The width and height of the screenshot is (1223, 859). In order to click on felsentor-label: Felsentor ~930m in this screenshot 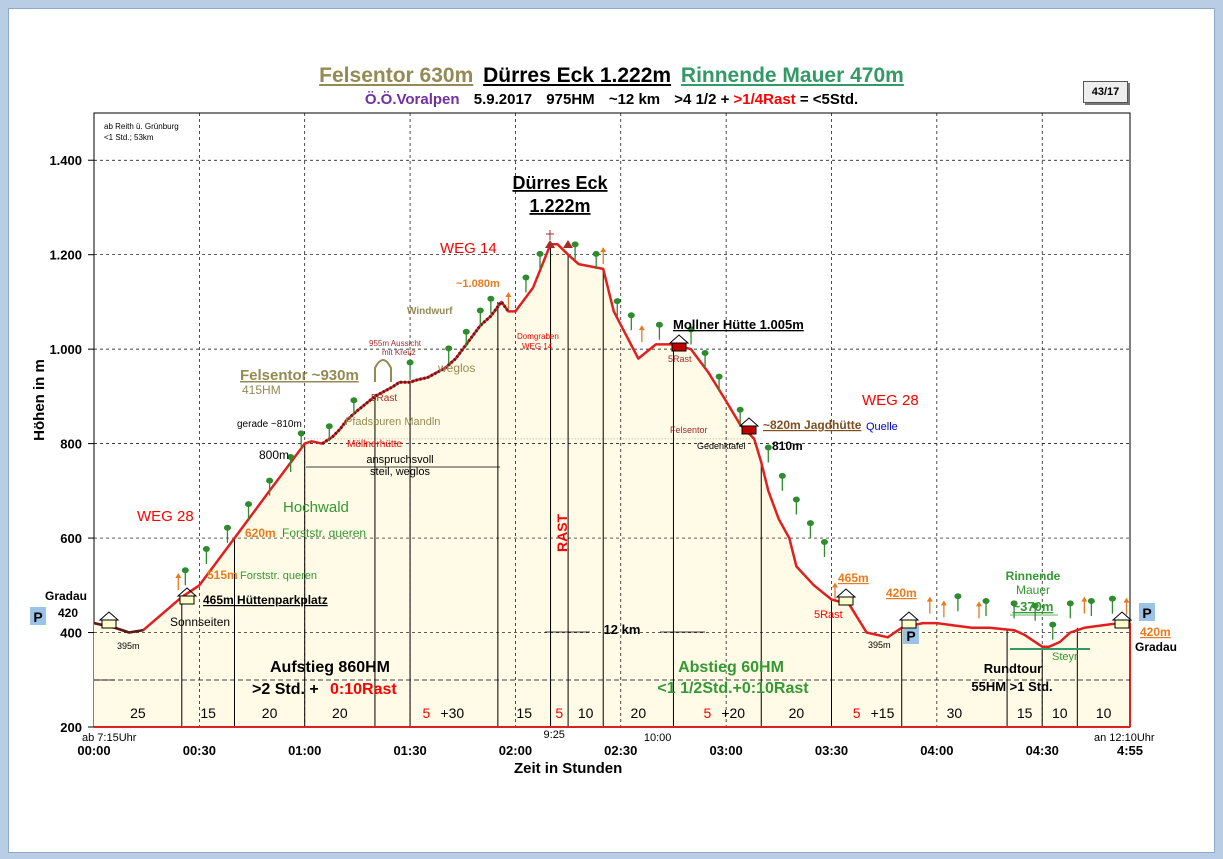, I will do `click(299, 375)`.